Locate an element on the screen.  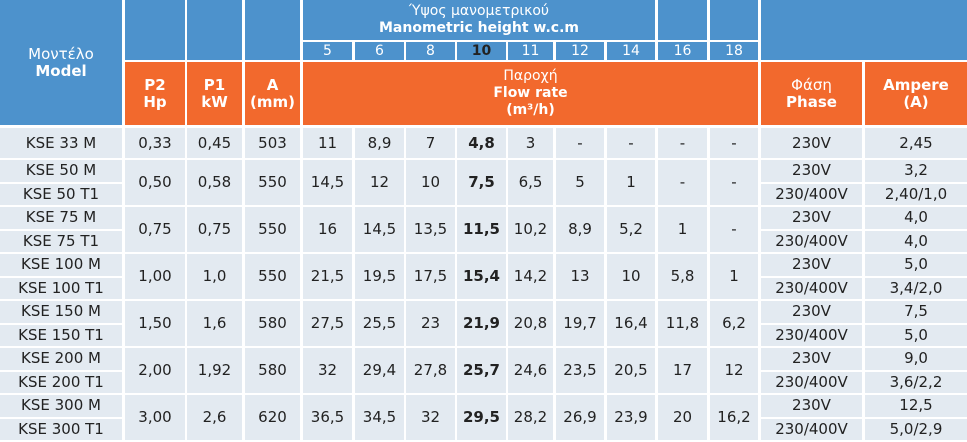
flow-value: 23,9 is located at coordinates (631, 417).